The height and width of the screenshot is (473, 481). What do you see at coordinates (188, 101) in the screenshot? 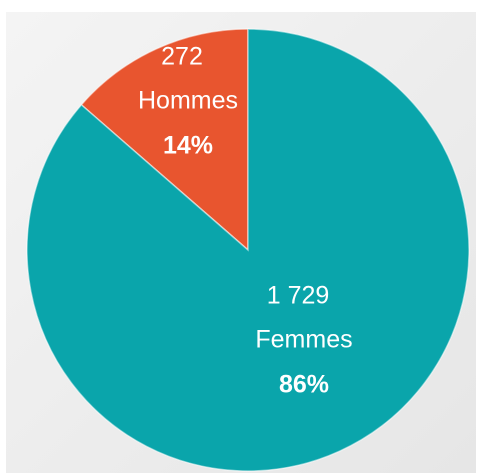
I see `category-label: Hommes` at bounding box center [188, 101].